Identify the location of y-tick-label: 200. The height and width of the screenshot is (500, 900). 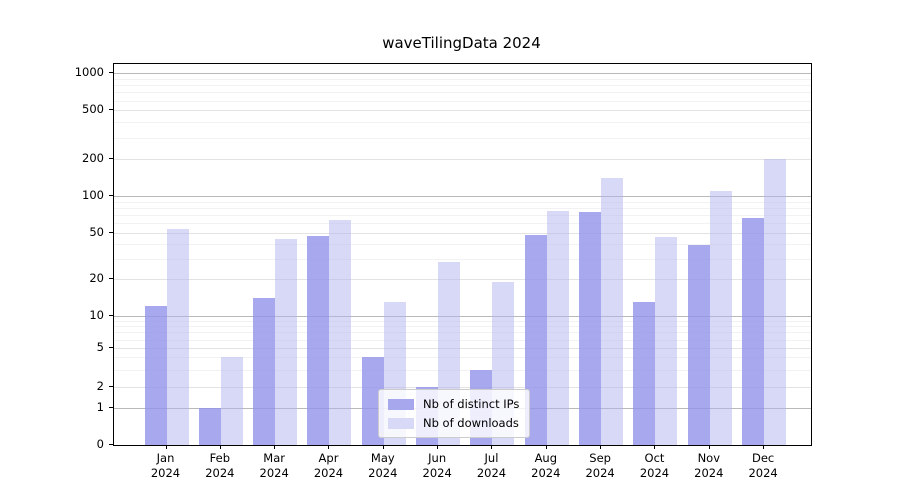
(93, 158).